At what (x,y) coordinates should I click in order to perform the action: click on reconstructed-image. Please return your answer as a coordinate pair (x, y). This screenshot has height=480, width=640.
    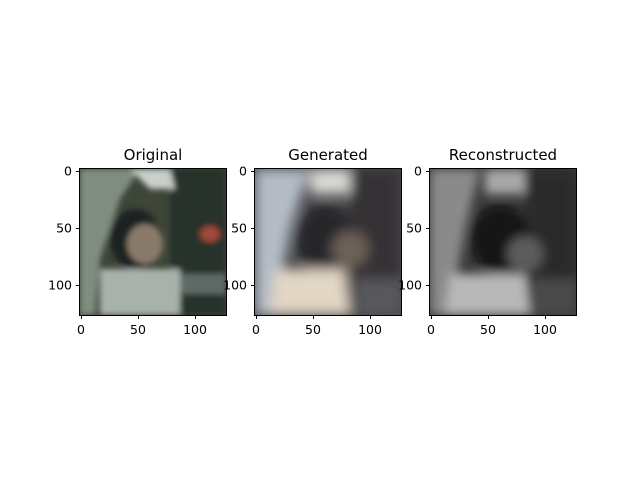
    Looking at the image, I should click on (503, 242).